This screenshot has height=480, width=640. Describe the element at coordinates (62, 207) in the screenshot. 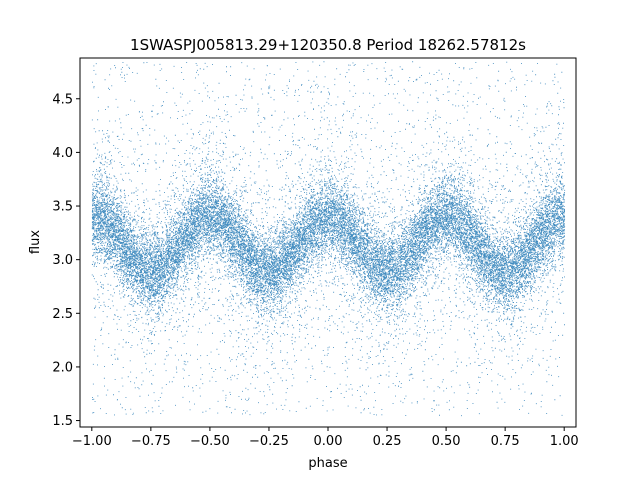

I see `y-tick-label: 3.5` at that location.